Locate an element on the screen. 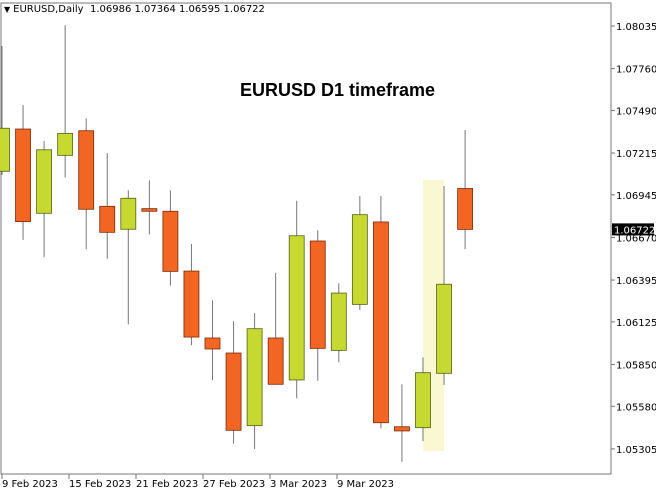  y-tick-label: 1.07490 is located at coordinates (636, 111).